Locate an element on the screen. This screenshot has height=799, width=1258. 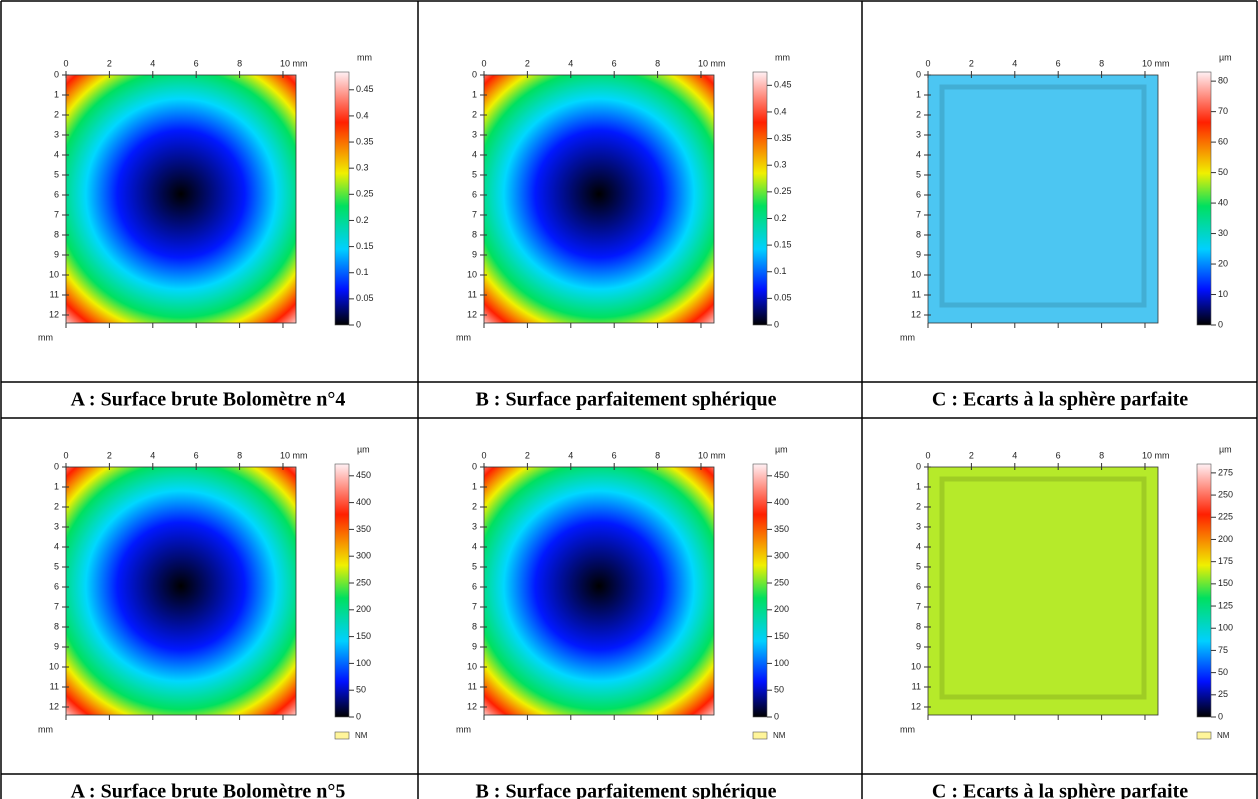
scale-tick-label: 0 is located at coordinates (1220, 716).